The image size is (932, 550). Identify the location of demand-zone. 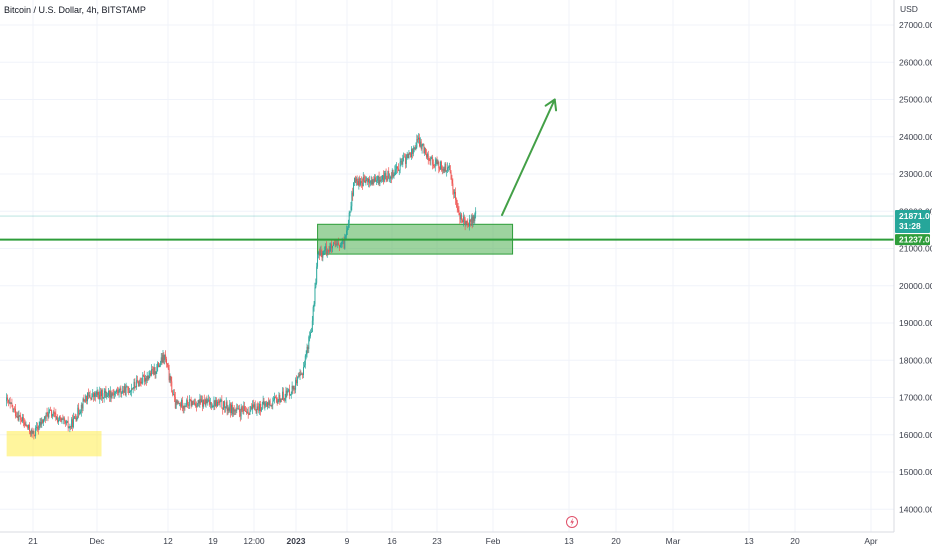
(54, 444).